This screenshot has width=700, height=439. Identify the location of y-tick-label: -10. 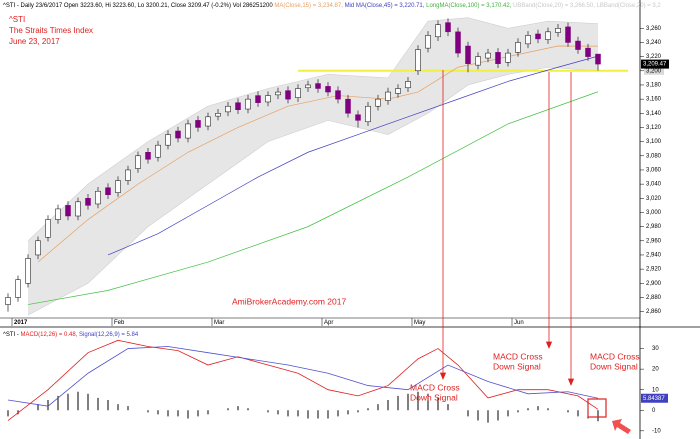
(656, 431).